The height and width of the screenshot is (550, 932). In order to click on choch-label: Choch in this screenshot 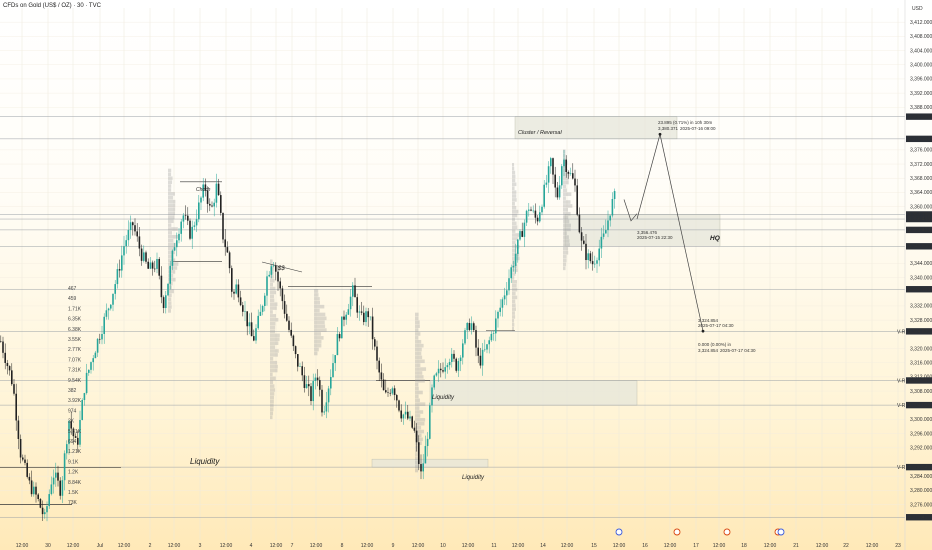, I will do `click(203, 190)`.